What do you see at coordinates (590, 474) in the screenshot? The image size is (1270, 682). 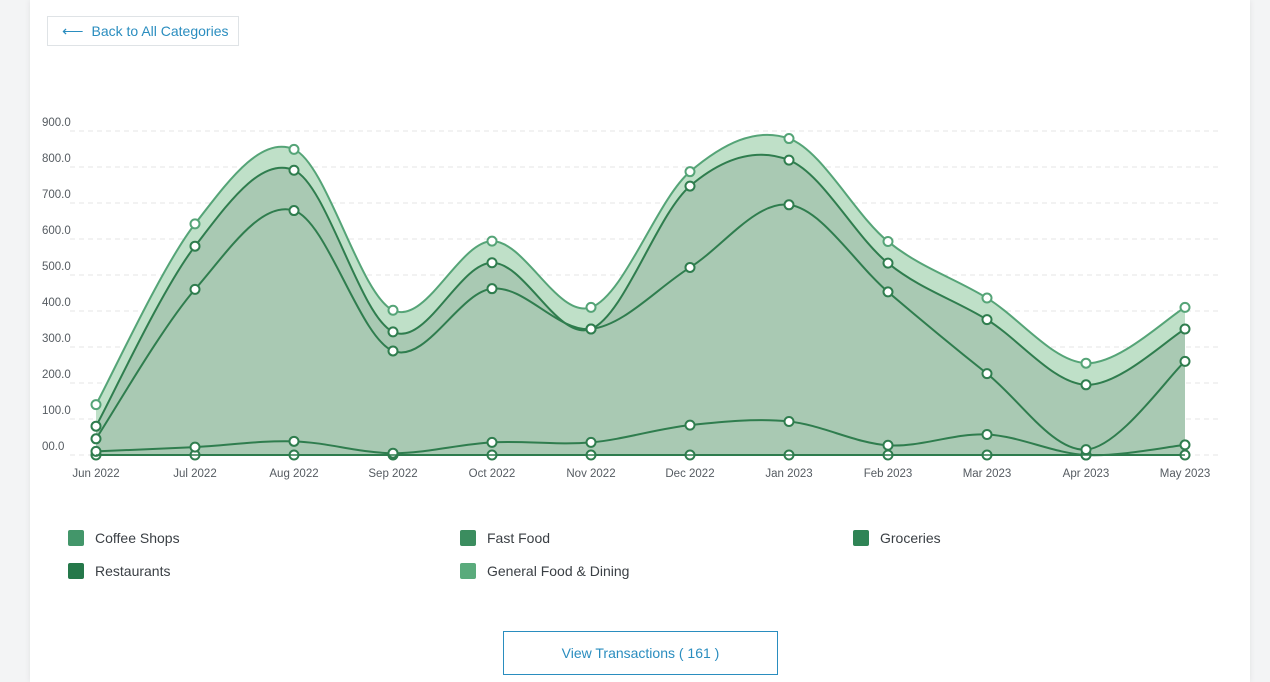 I see `x-tick-label: Nov 2022` at bounding box center [590, 474].